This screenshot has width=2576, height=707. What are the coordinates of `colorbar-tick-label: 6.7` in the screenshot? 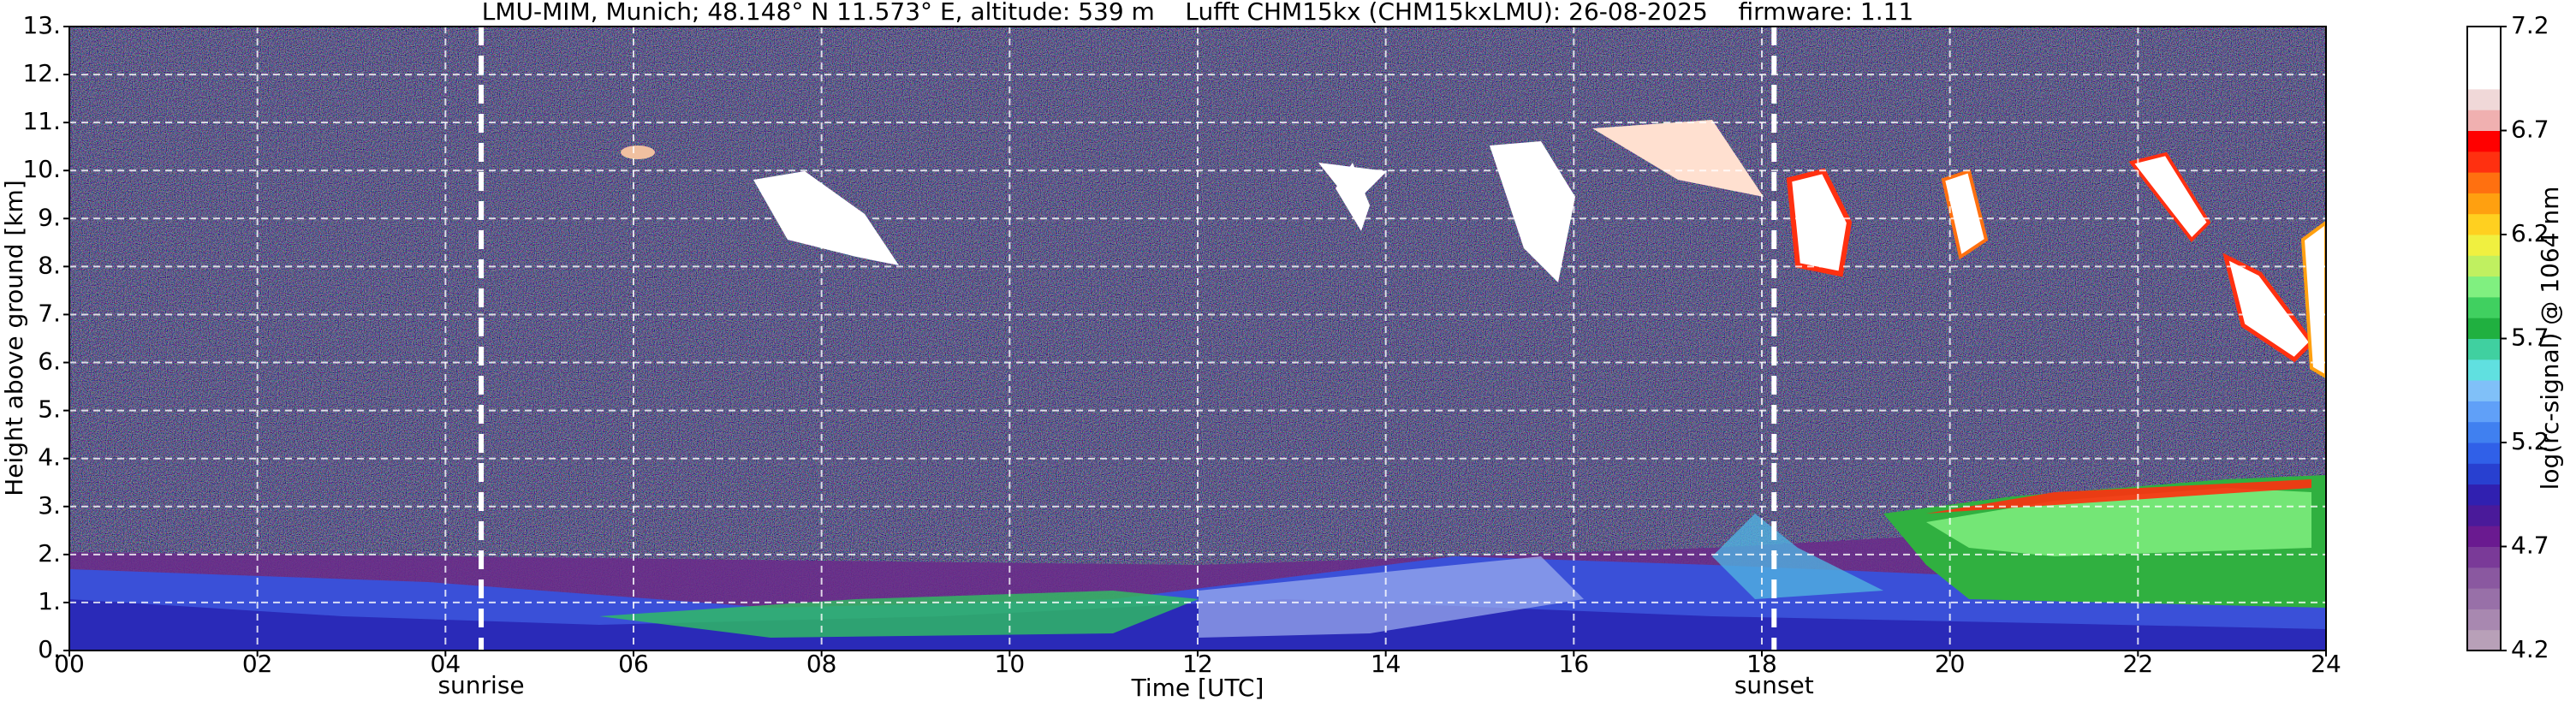 It's located at (2530, 130).